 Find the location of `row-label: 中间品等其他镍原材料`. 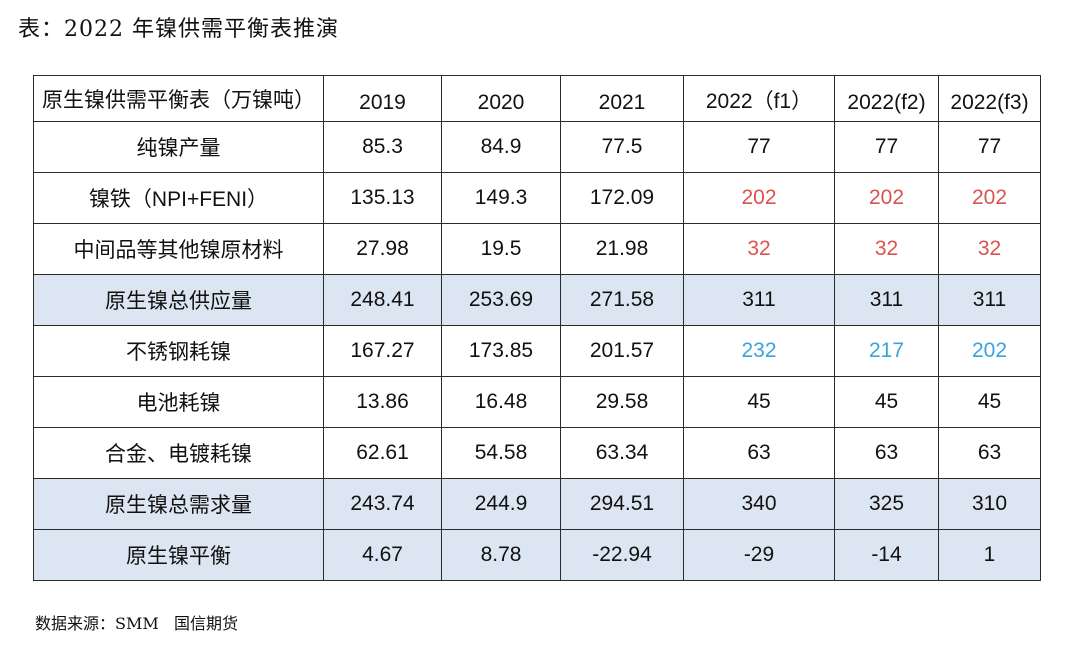

row-label: 中间品等其他镍原材料 is located at coordinates (178, 249).